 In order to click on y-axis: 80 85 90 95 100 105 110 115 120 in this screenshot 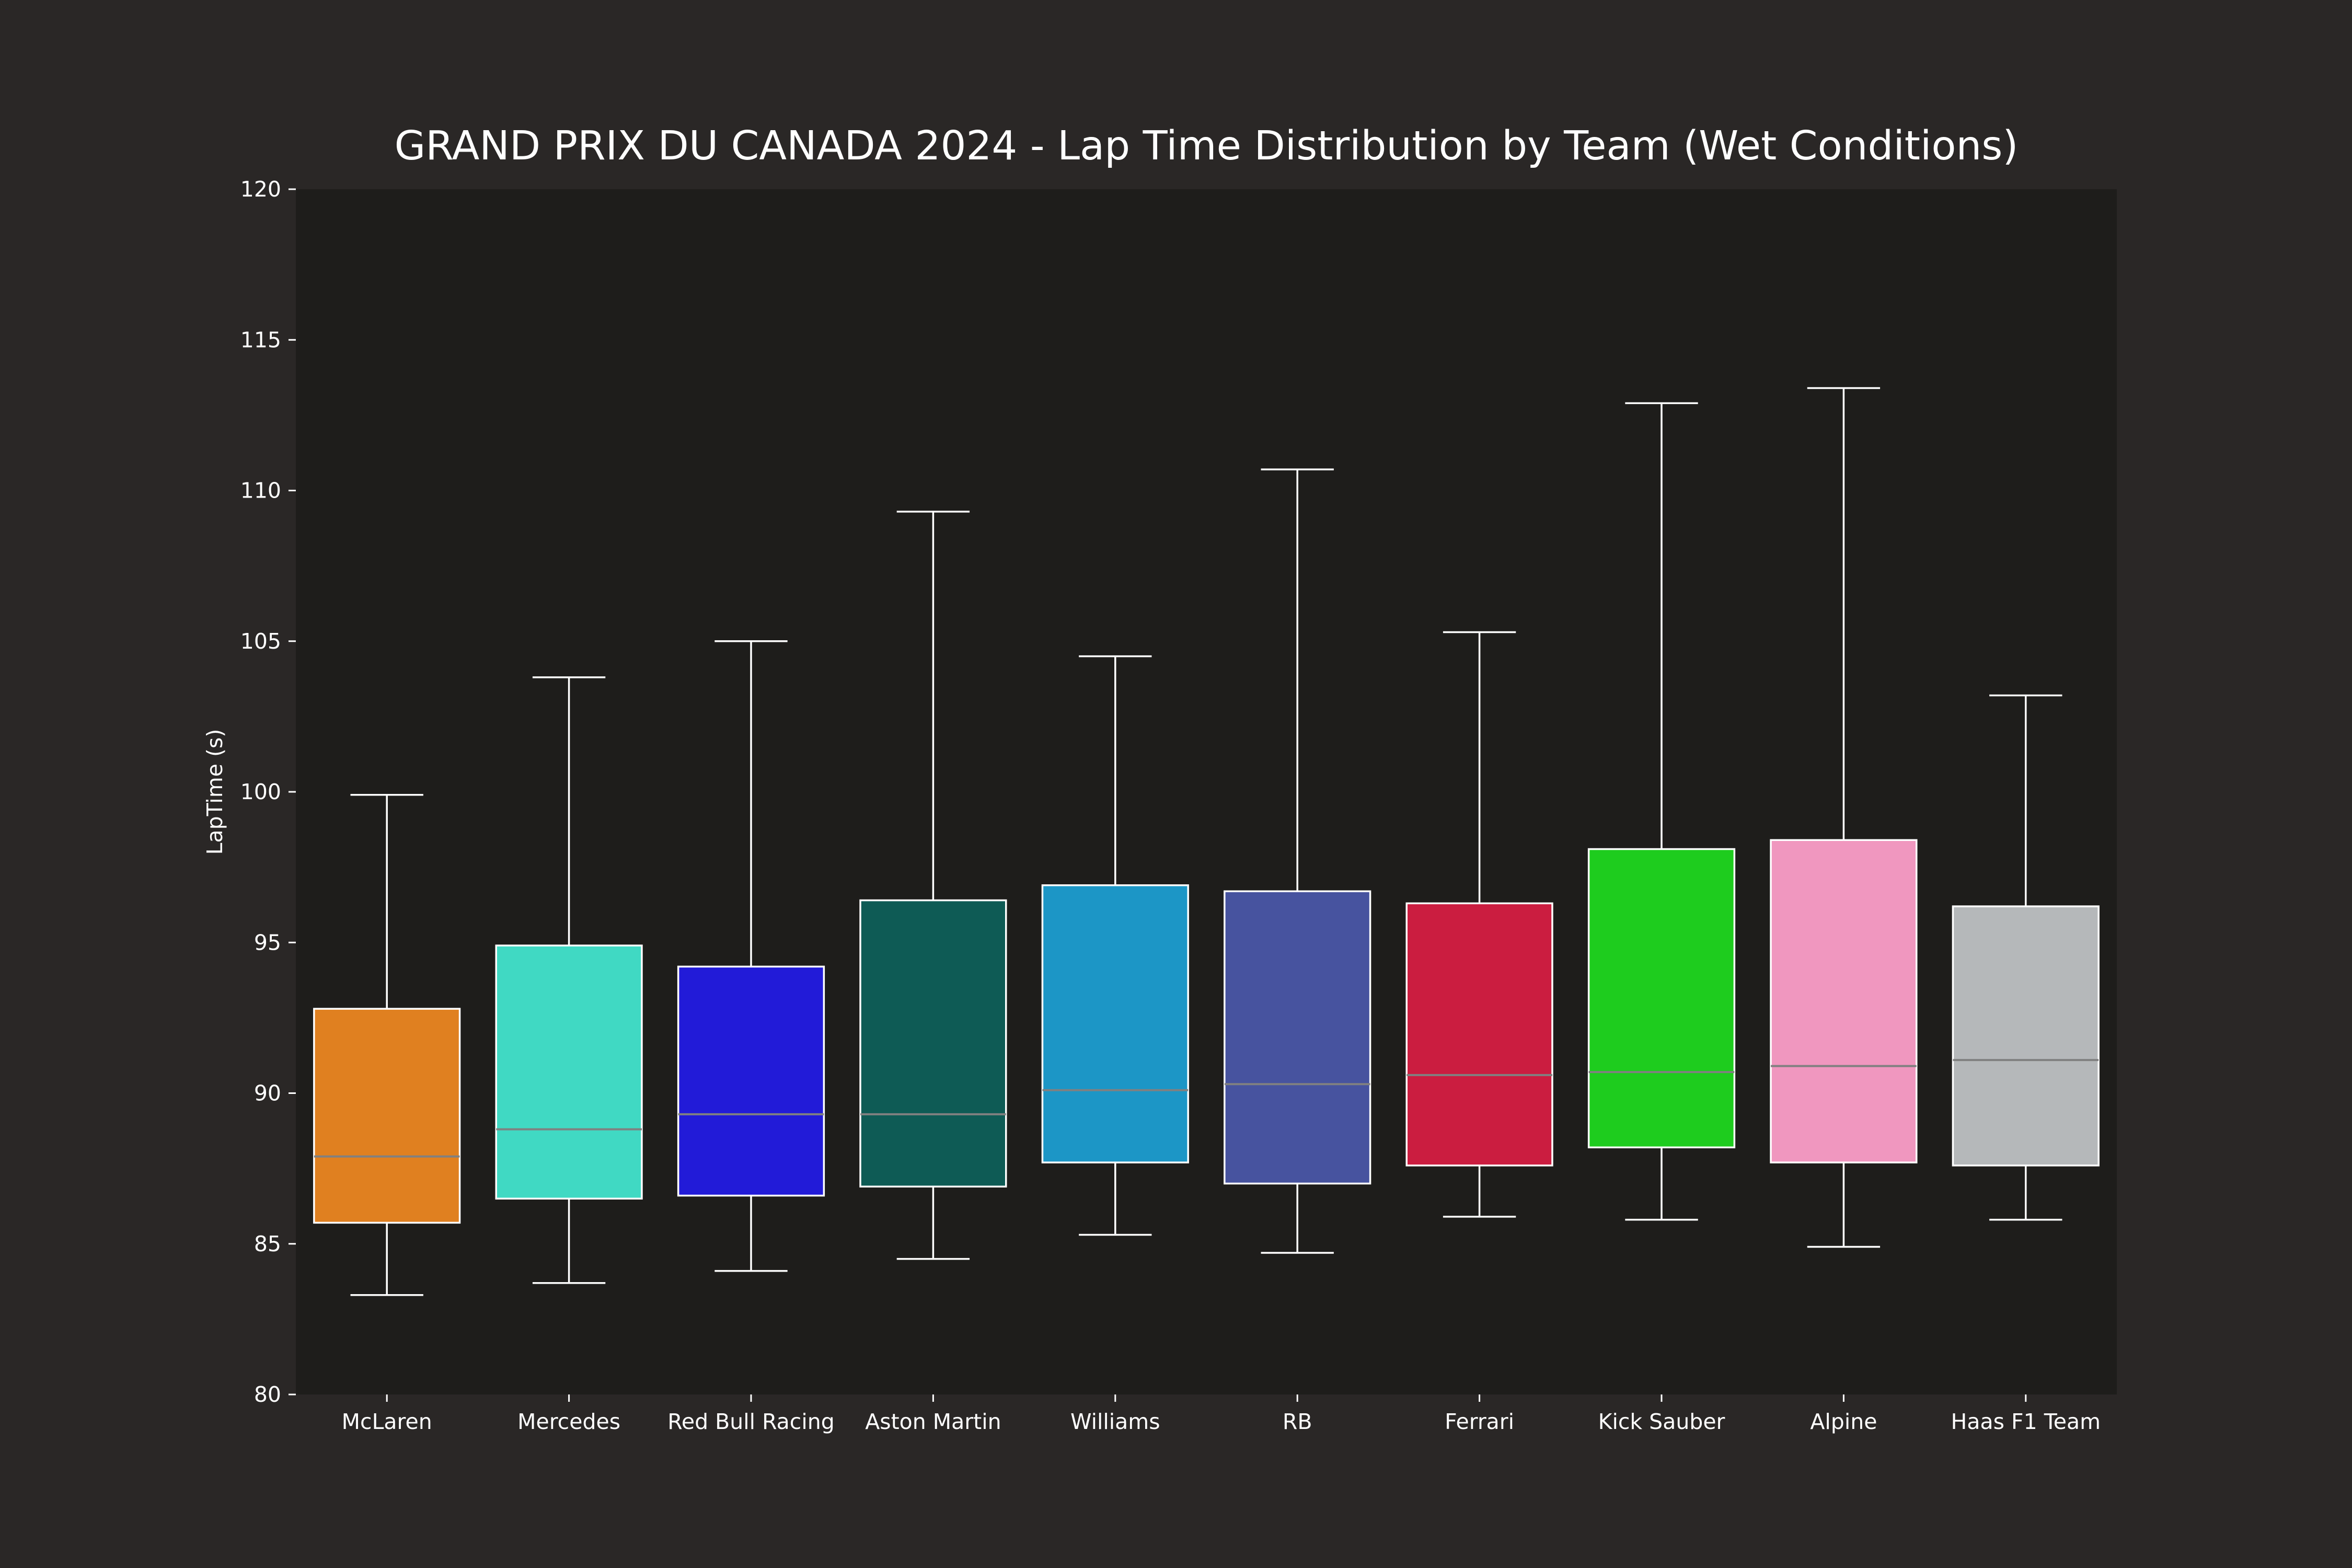, I will do `click(268, 792)`.